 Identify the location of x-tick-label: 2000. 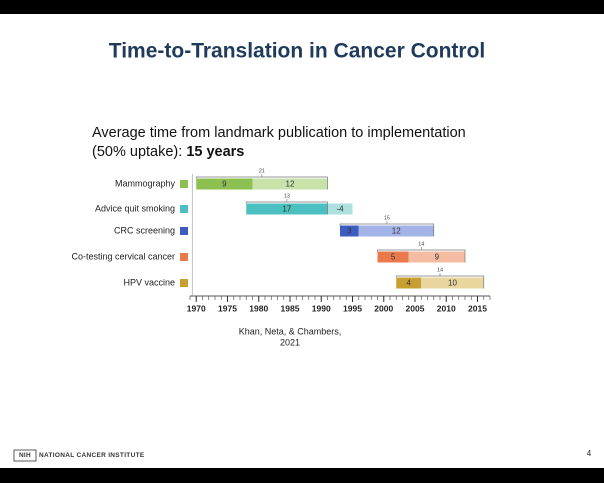
(383, 308).